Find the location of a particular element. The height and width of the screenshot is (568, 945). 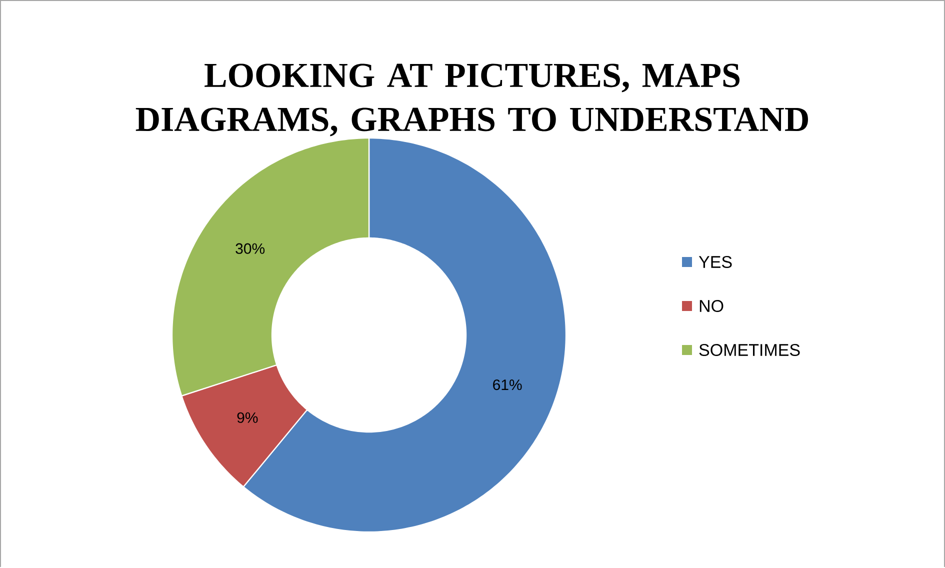

legend-label: SOMETIMES is located at coordinates (749, 350).